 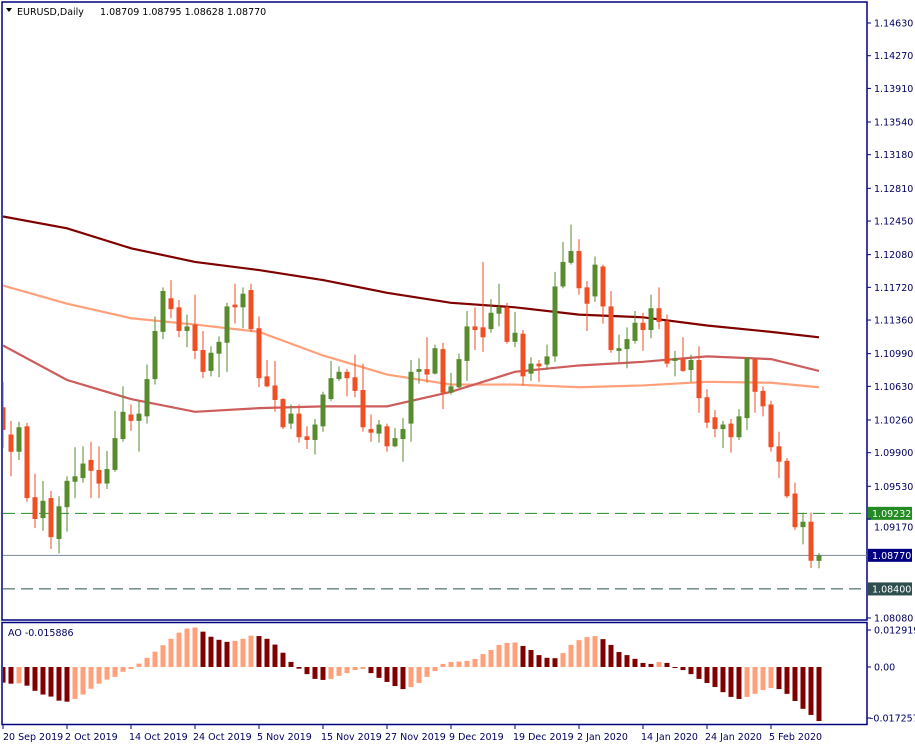 I want to click on time-tick-label: 9 Dec 2019, so click(x=476, y=737).